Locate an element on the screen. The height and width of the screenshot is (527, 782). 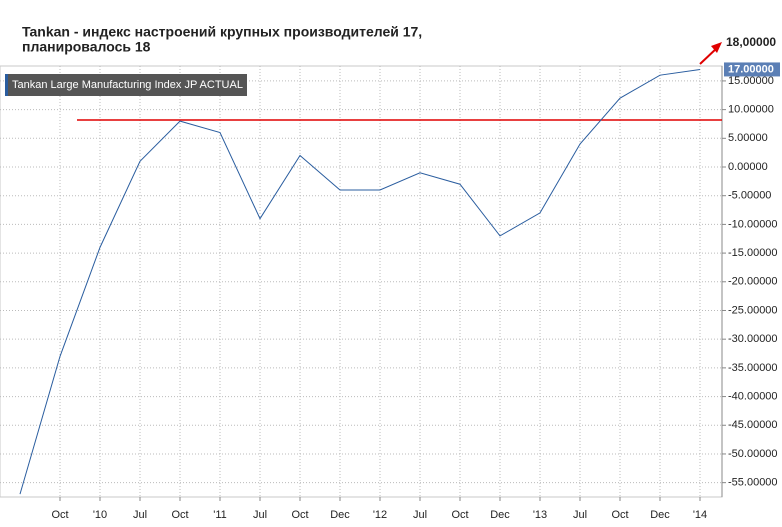
y-tick-label: -40.00000 is located at coordinates (753, 396).